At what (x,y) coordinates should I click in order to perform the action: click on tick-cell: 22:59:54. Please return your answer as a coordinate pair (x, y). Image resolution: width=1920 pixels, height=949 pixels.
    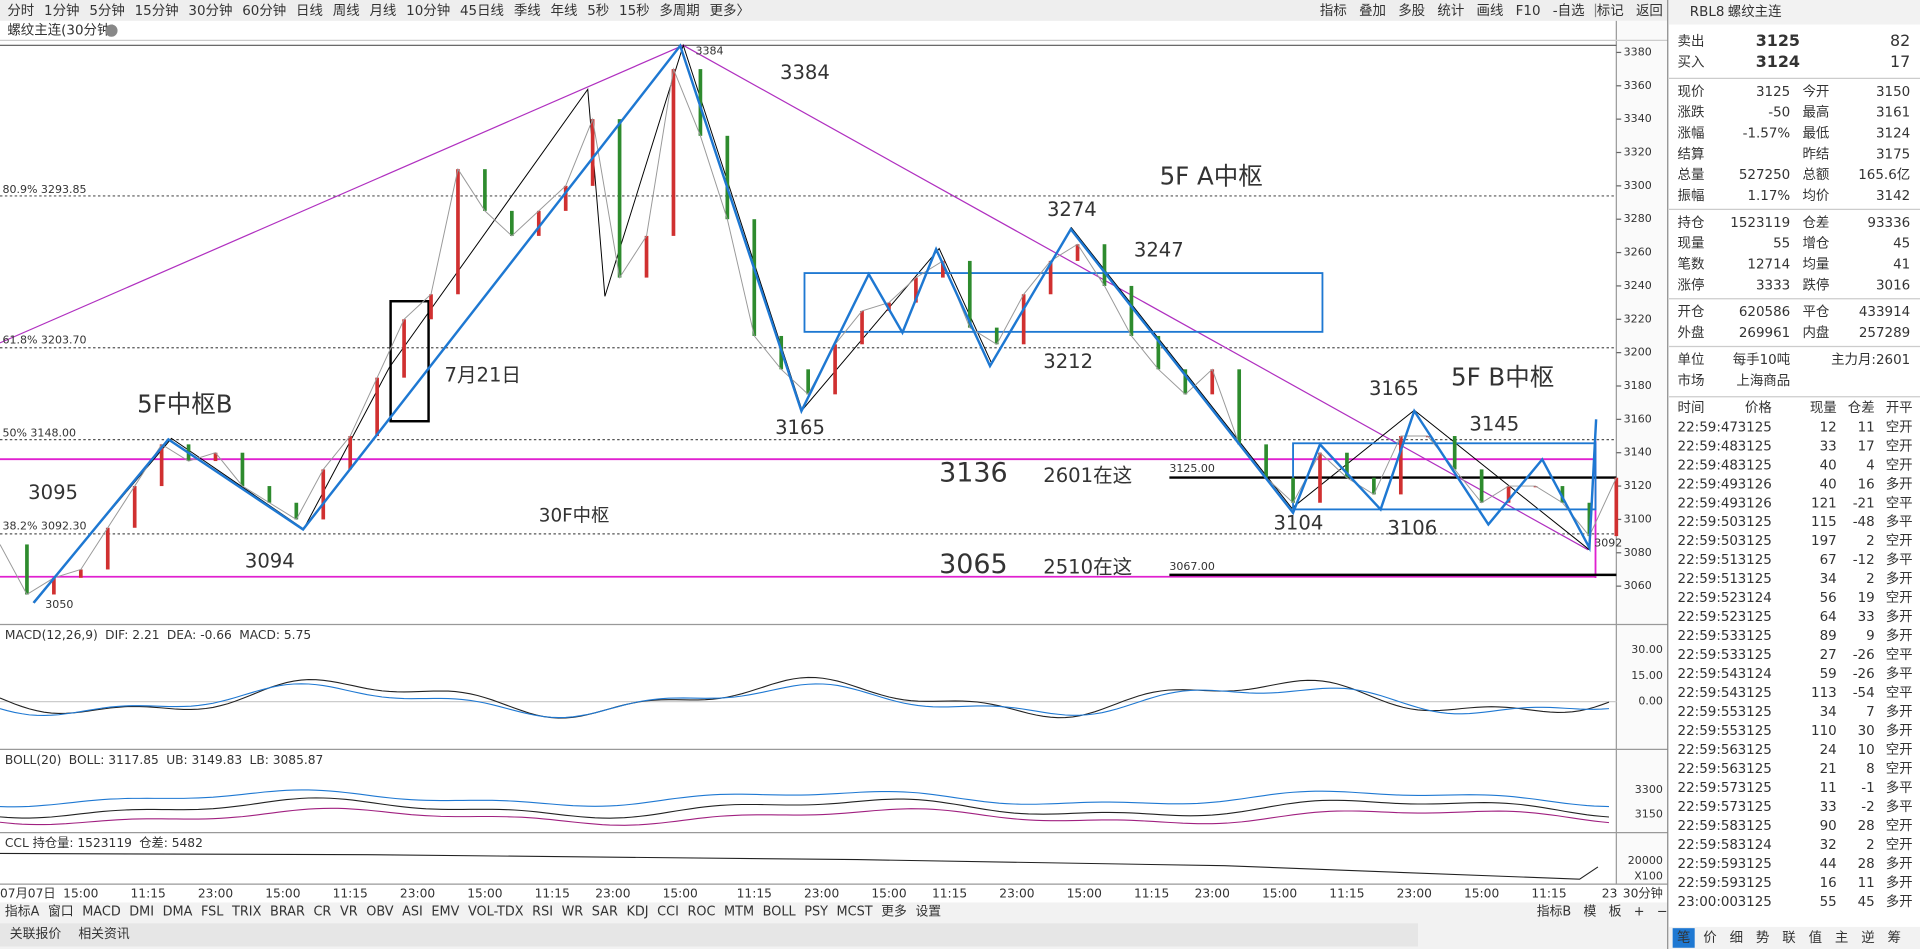
    Looking at the image, I should click on (1708, 693).